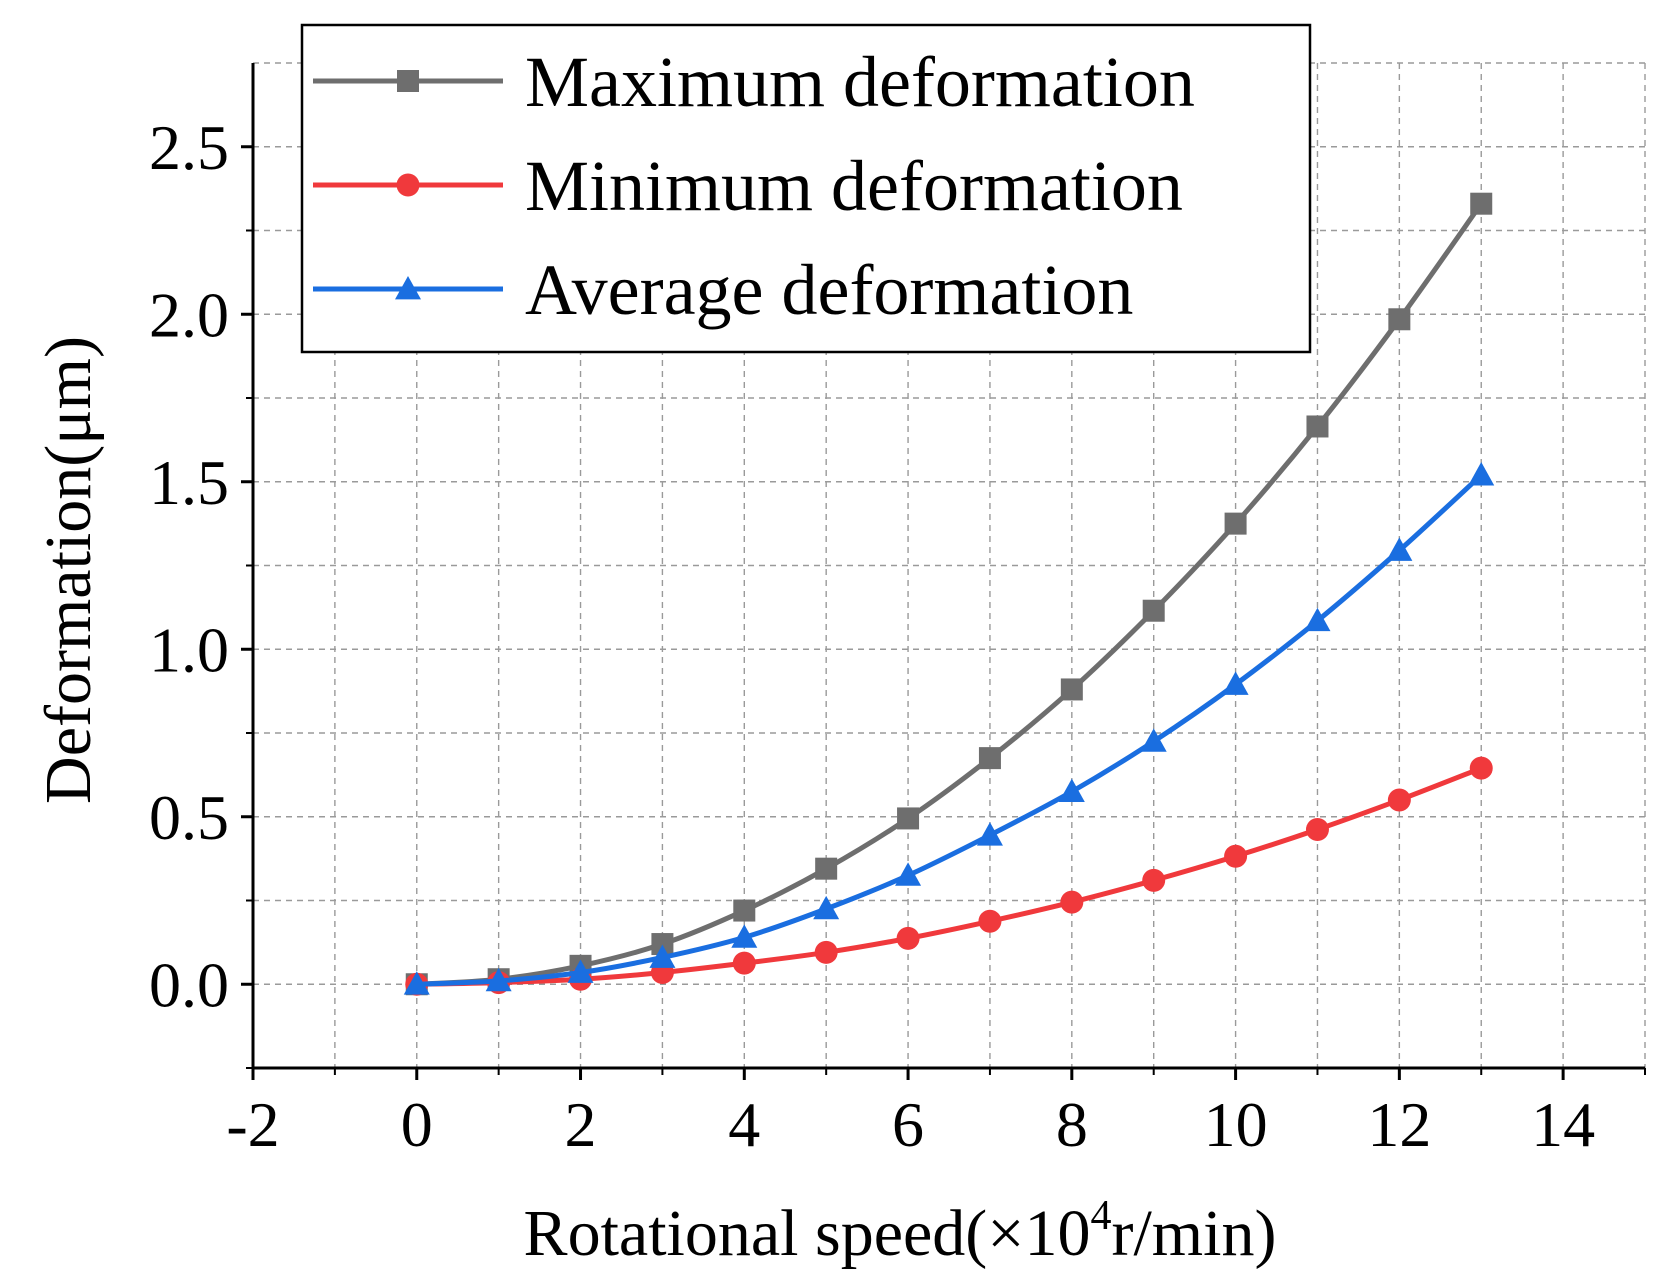 This screenshot has height=1274, width=1674. I want to click on y-axis-label: Deformation(μm), so click(68, 570).